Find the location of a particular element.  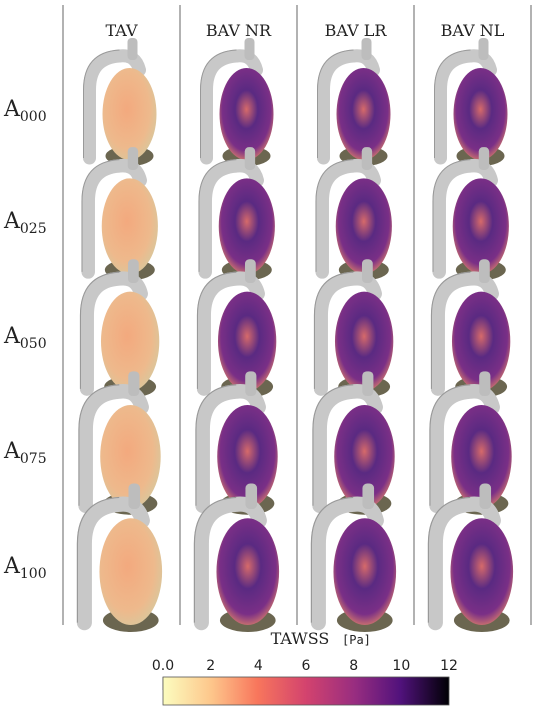

row-label: A100 is located at coordinates (25, 568).